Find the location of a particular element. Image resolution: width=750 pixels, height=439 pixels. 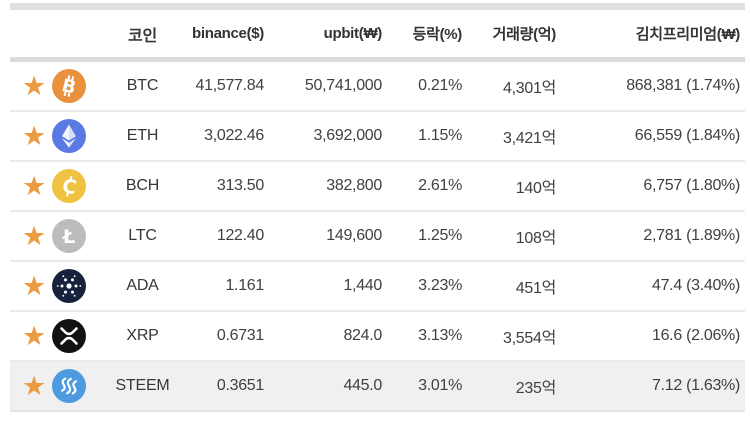

upbit-price: 445.0 is located at coordinates (362, 385).